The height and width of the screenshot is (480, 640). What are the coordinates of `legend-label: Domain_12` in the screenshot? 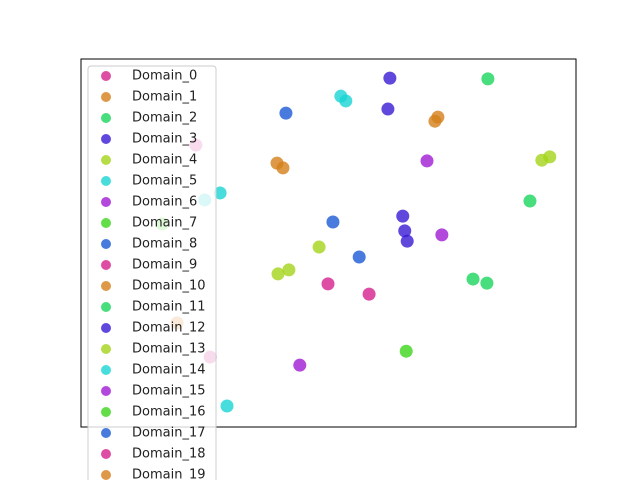 It's located at (169, 328).